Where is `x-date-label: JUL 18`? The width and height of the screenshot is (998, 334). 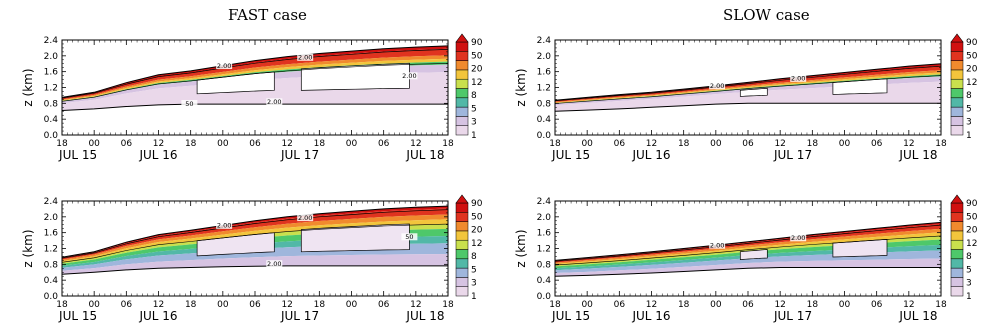 x-date-label: JUL 18 is located at coordinates (917, 155).